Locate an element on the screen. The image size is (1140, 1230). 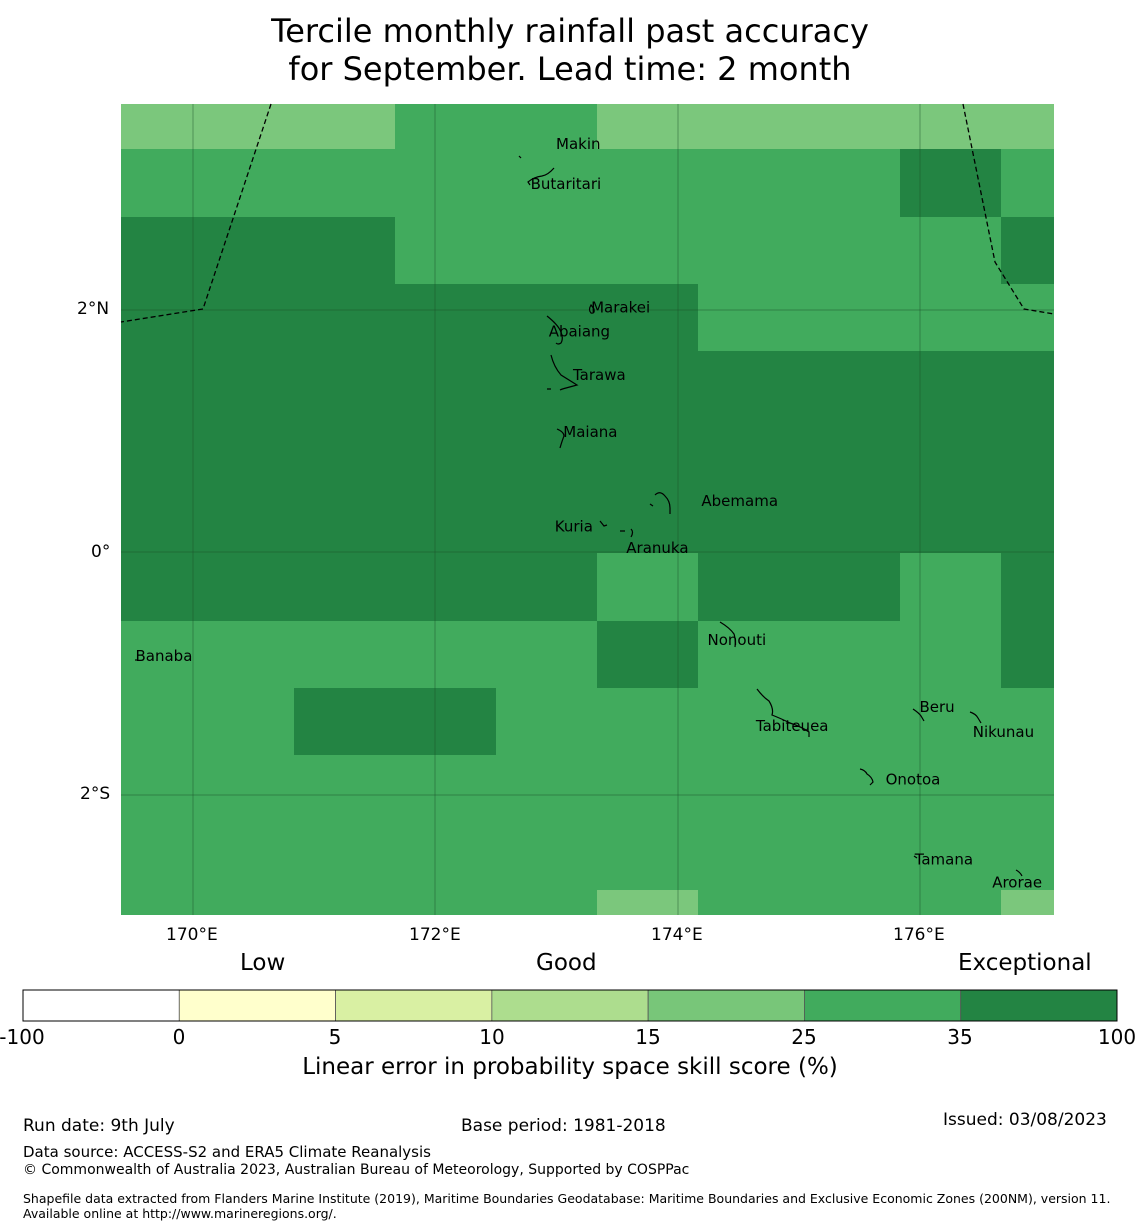
place-label-onotoa: Onotoa is located at coordinates (913, 779).